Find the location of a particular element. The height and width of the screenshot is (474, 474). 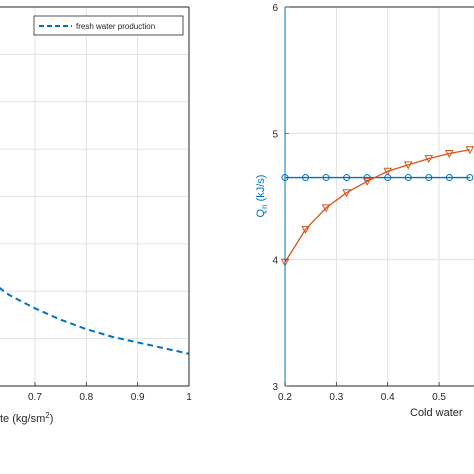

right-x-tick-label: 0.3 is located at coordinates (336, 397).